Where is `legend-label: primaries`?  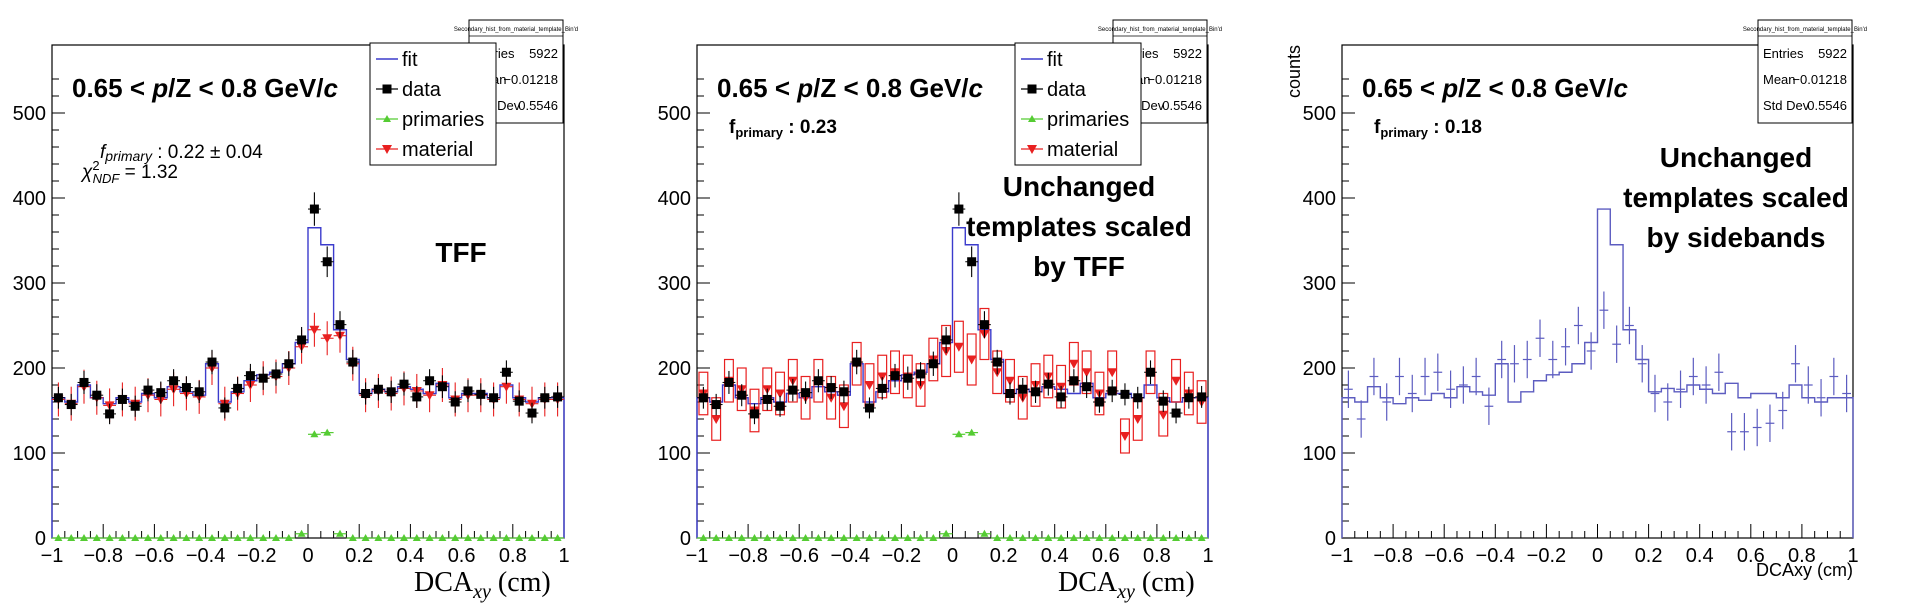
legend-label: primaries is located at coordinates (1088, 120).